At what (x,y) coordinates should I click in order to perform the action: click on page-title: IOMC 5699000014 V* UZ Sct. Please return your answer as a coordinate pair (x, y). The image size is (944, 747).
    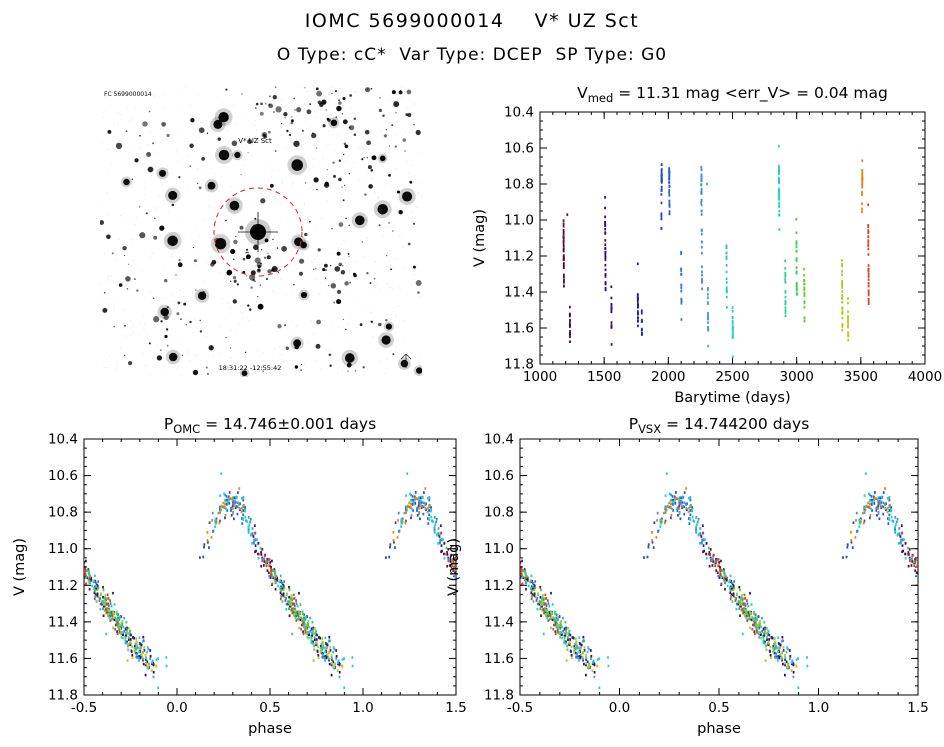
    Looking at the image, I should click on (472, 21).